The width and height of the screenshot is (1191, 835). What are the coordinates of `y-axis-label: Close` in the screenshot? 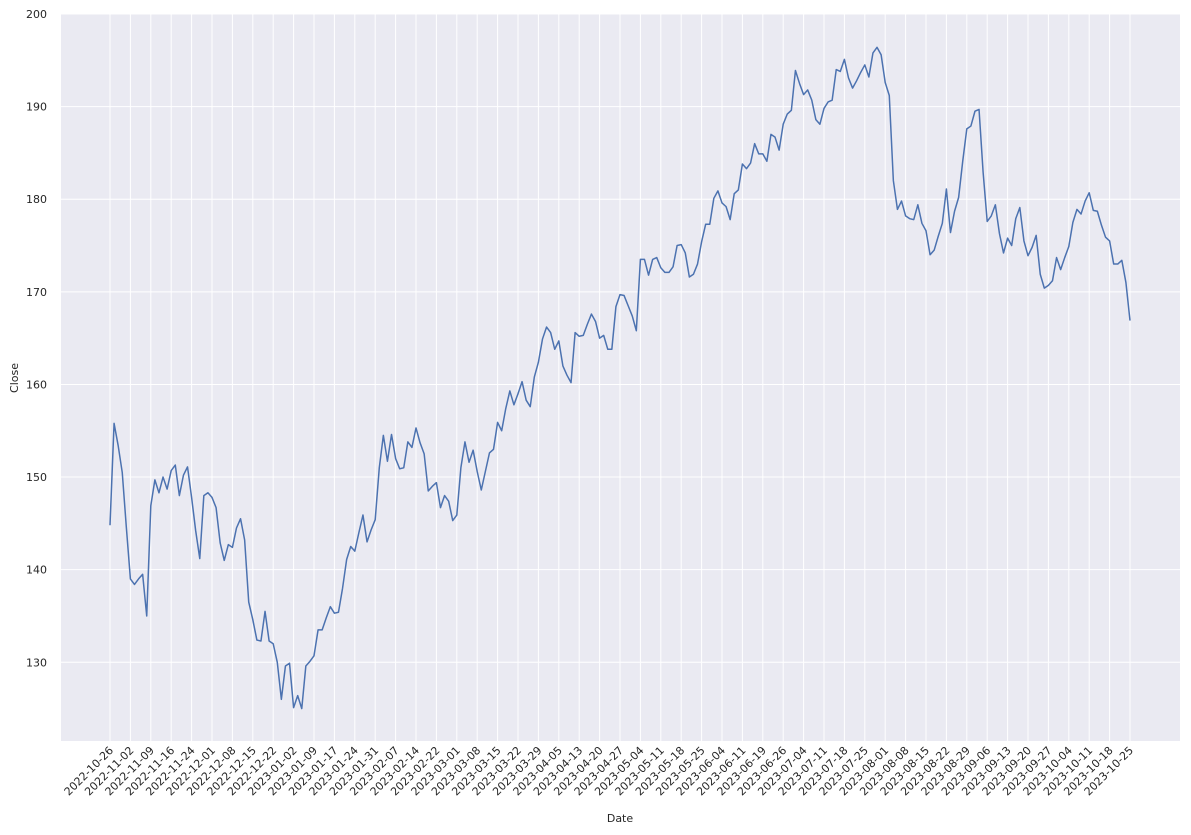 It's located at (14, 378).